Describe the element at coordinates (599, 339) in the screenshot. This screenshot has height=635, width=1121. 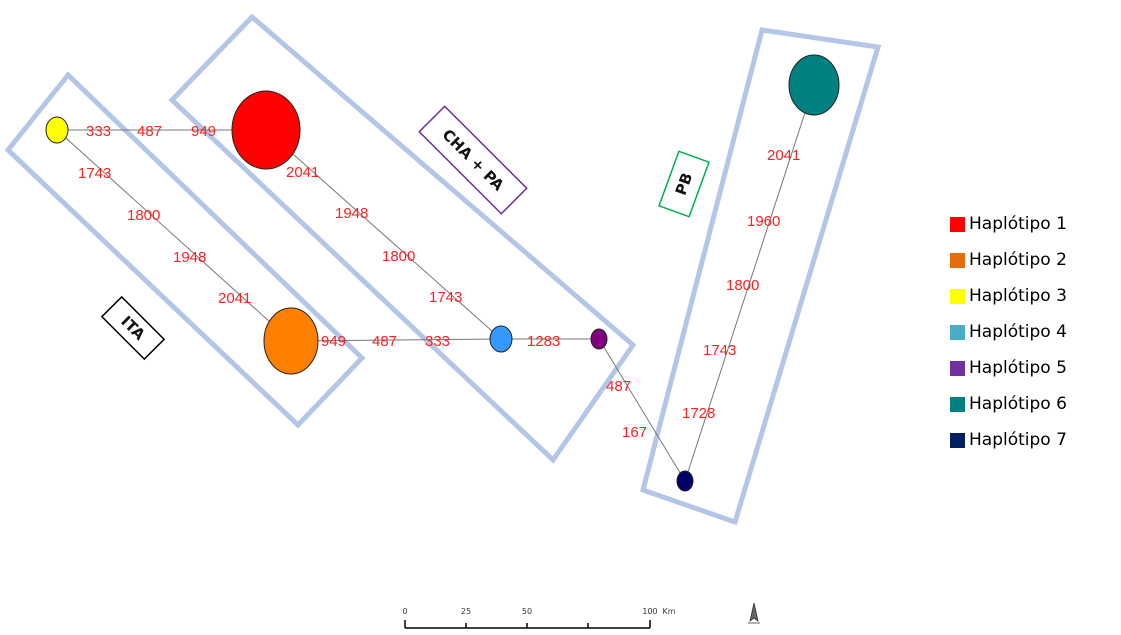
I see `haplotype-node-h5` at that location.